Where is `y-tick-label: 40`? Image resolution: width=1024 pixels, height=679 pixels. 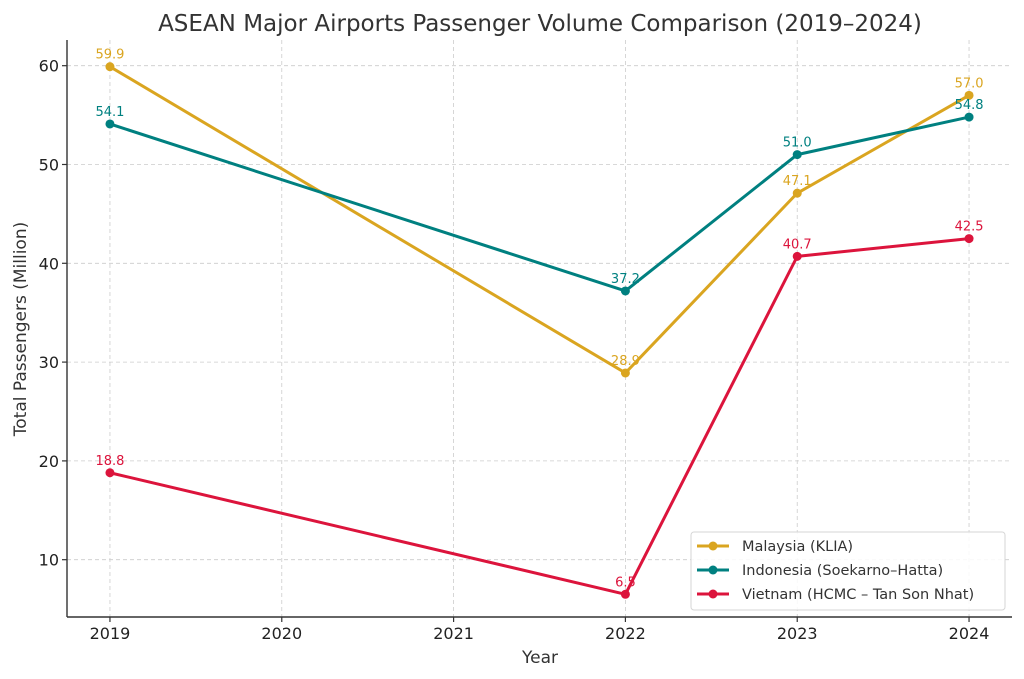 y-tick-label: 40 is located at coordinates (49, 263).